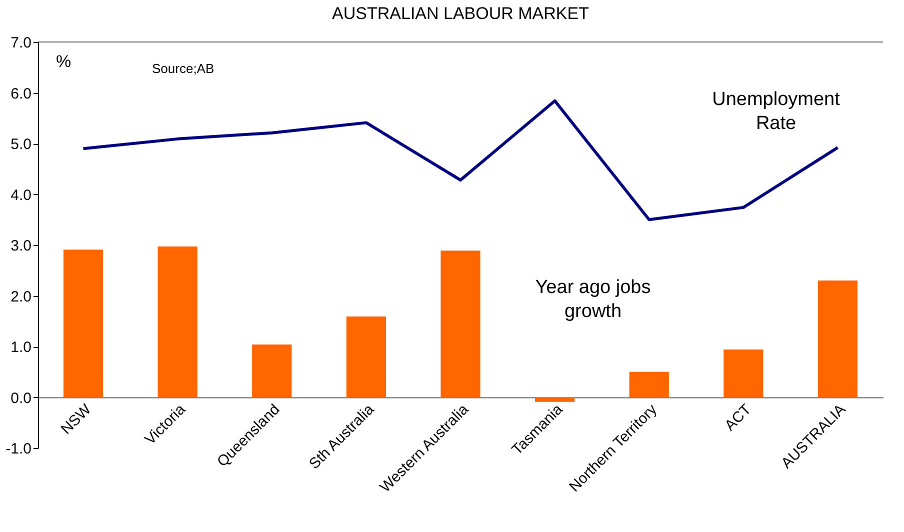 The image size is (904, 532). What do you see at coordinates (21, 195) in the screenshot?
I see `y-tick-label: 4.0` at bounding box center [21, 195].